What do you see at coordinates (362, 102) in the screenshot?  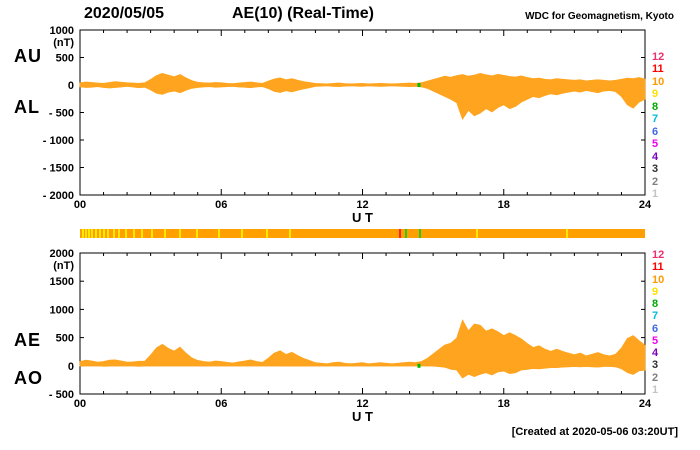 I see `series-al-area` at bounding box center [362, 102].